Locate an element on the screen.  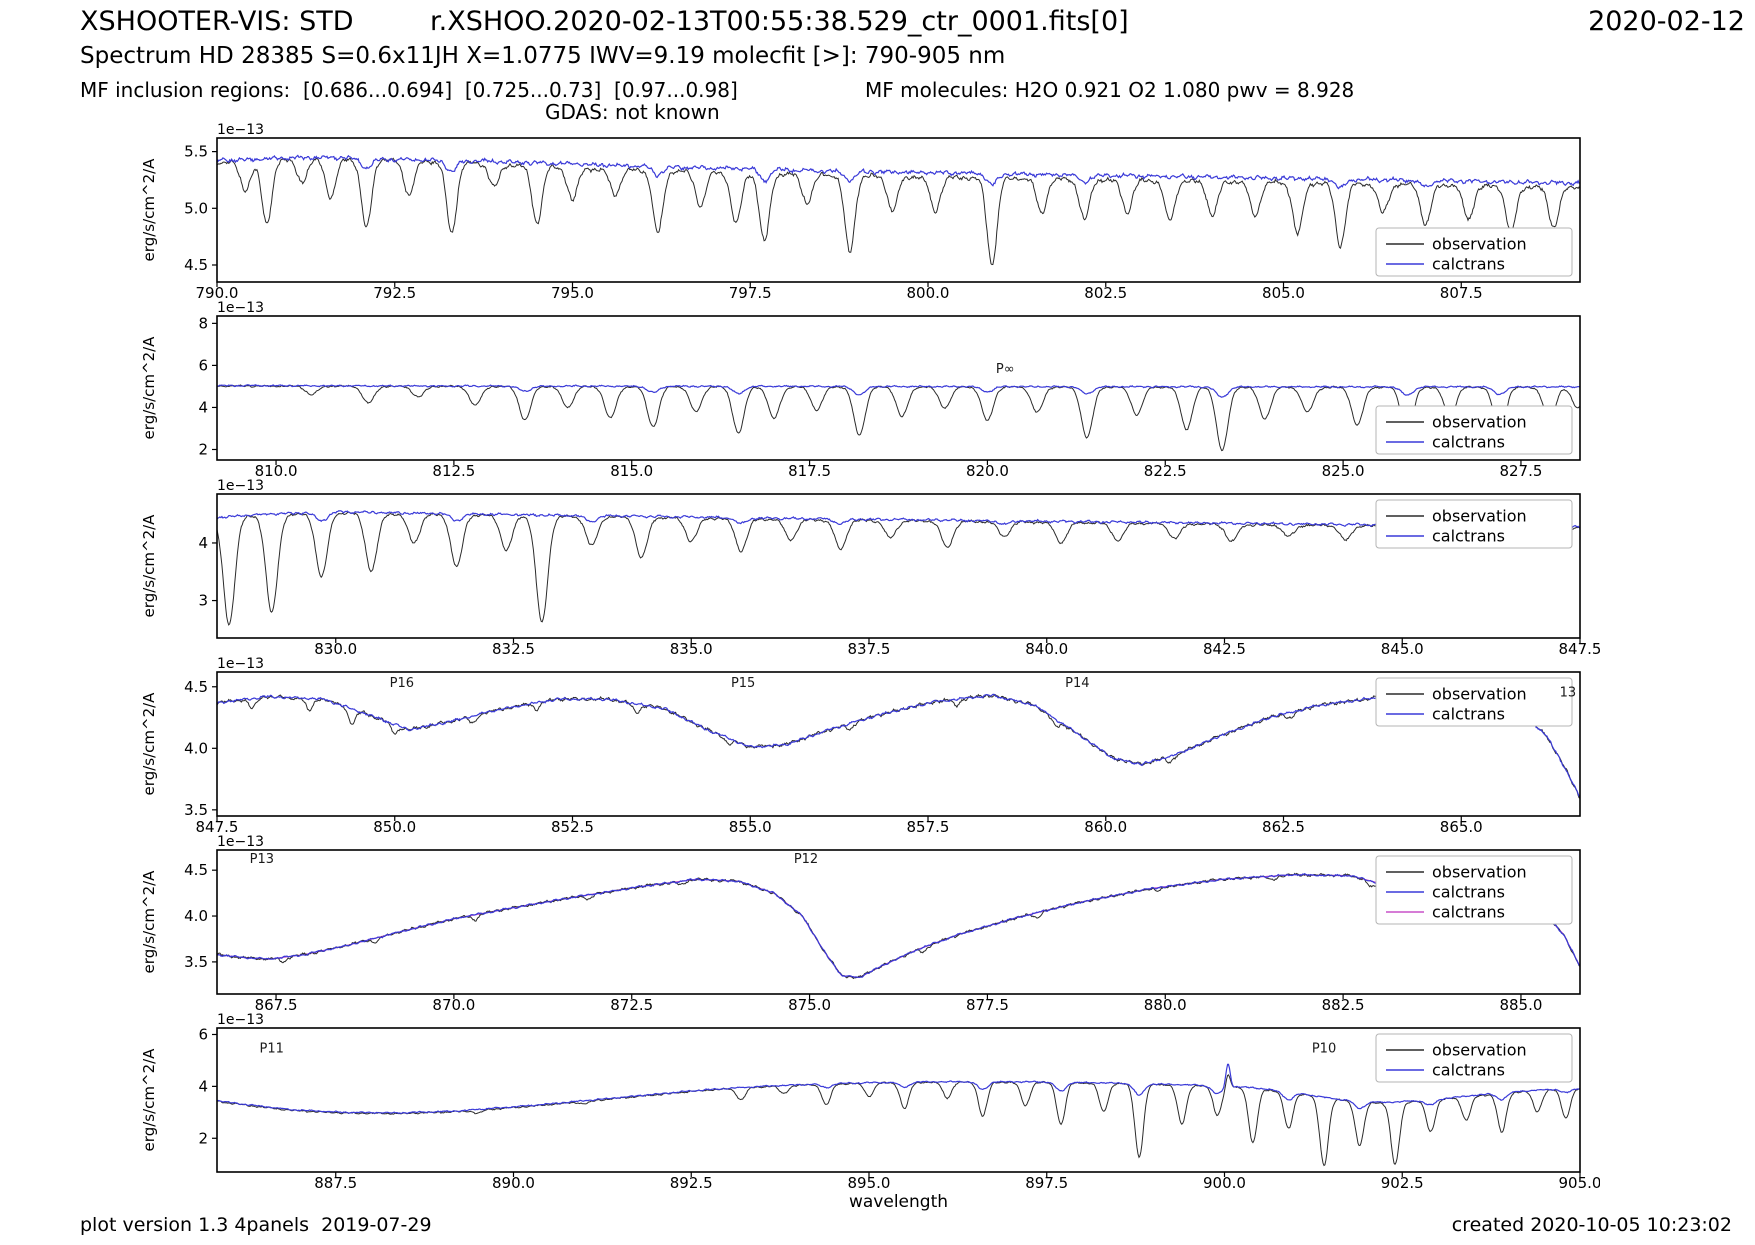
x-tick-label: 802.5 is located at coordinates (1105, 292).